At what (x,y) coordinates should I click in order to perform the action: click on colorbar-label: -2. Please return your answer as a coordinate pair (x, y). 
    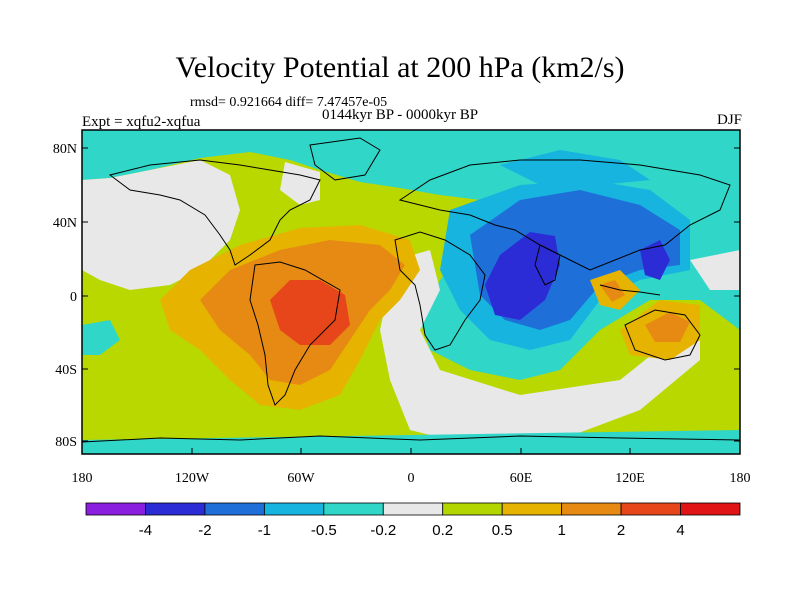
    Looking at the image, I should click on (204, 530).